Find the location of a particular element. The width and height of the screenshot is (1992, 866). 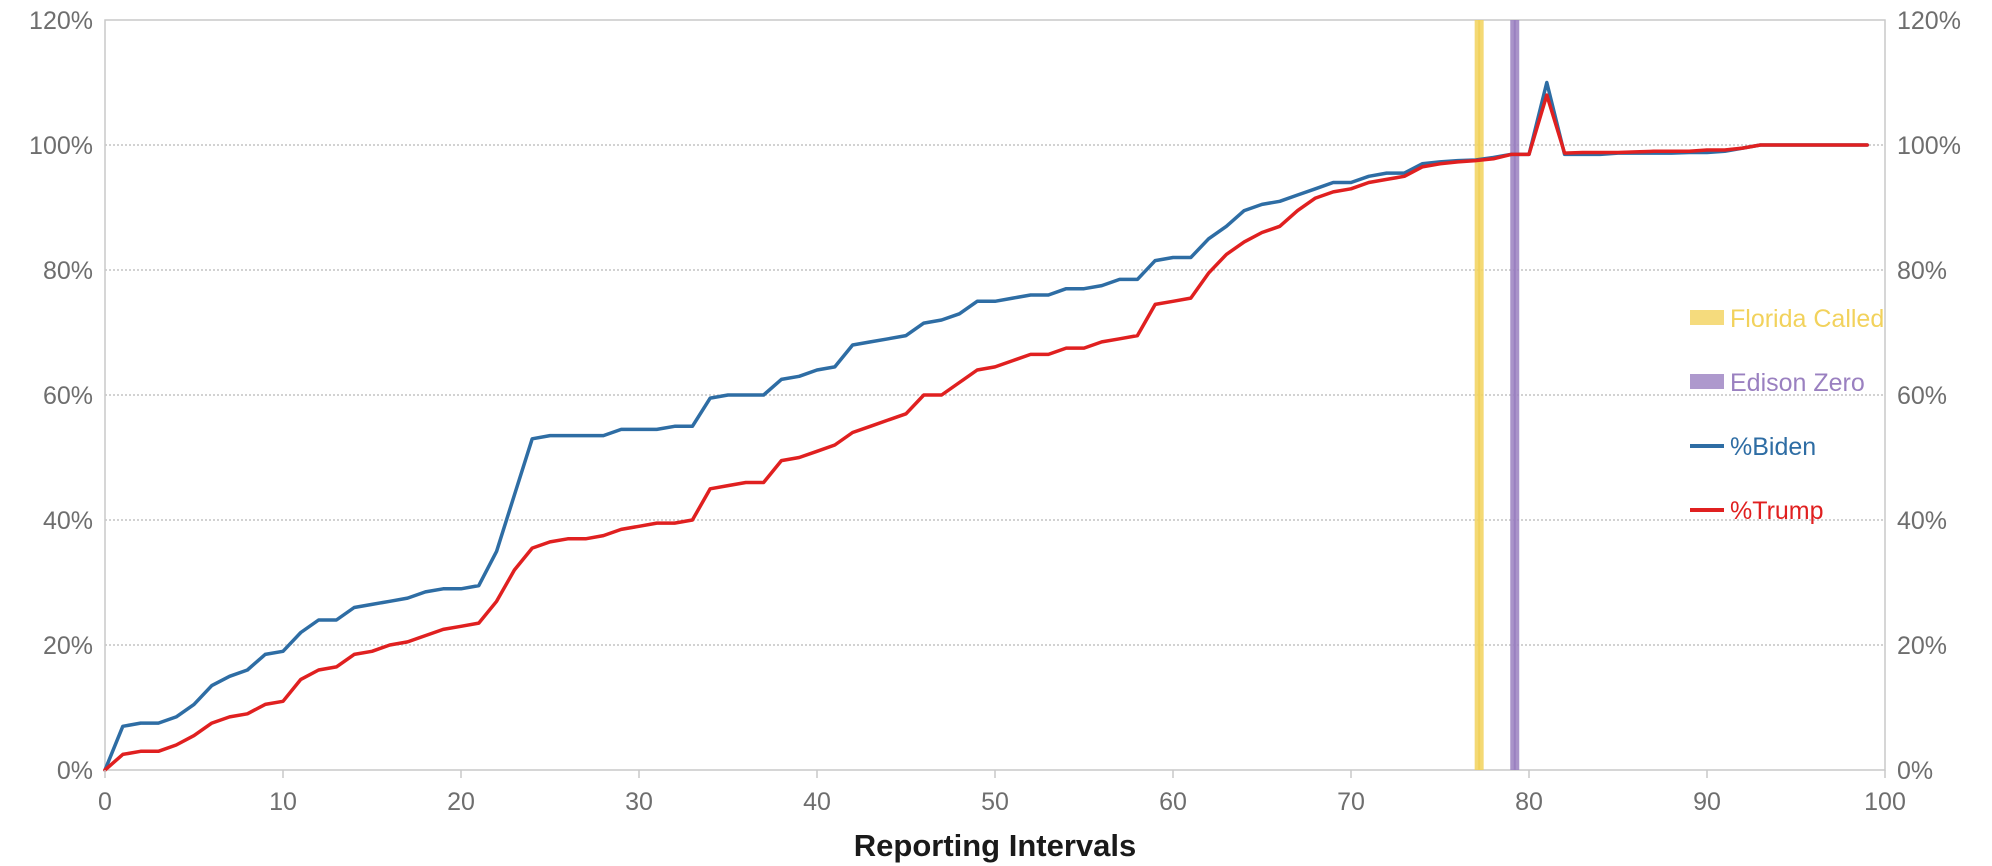

y-tick-label-left: 80% is located at coordinates (68, 271).